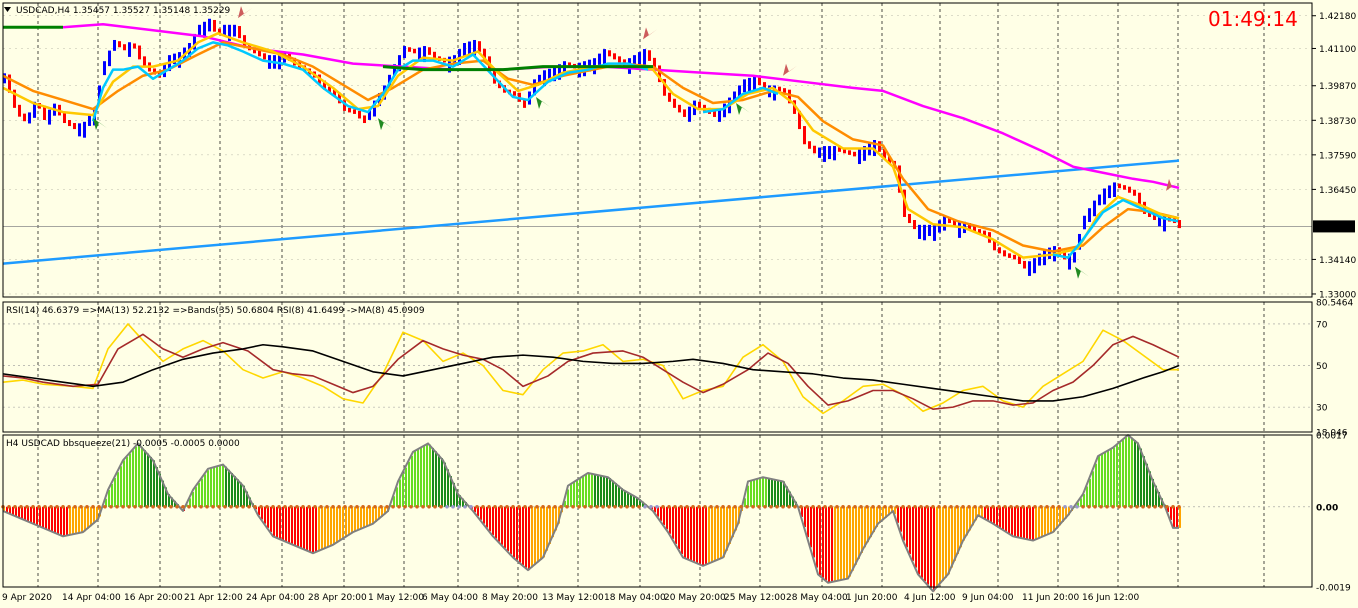  I want to click on y-tick-label: 1.38730, so click(1337, 122).